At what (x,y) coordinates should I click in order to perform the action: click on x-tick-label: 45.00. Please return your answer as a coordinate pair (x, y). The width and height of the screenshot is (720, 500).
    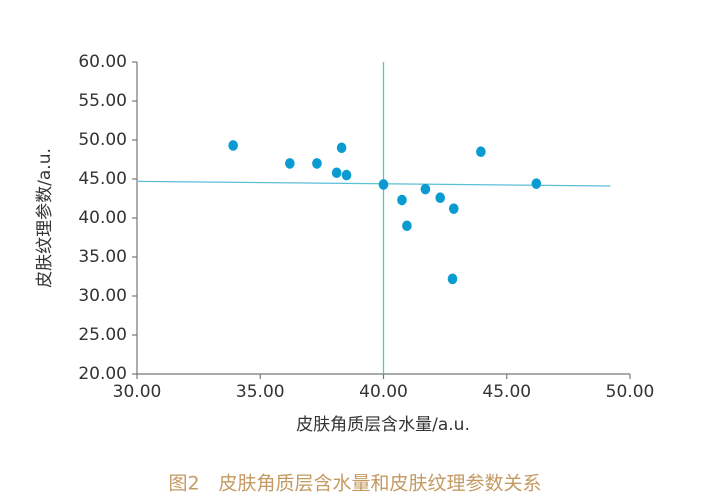
    Looking at the image, I should click on (506, 392).